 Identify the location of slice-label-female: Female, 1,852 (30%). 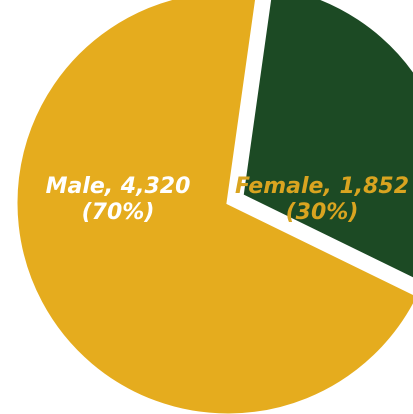
(322, 199).